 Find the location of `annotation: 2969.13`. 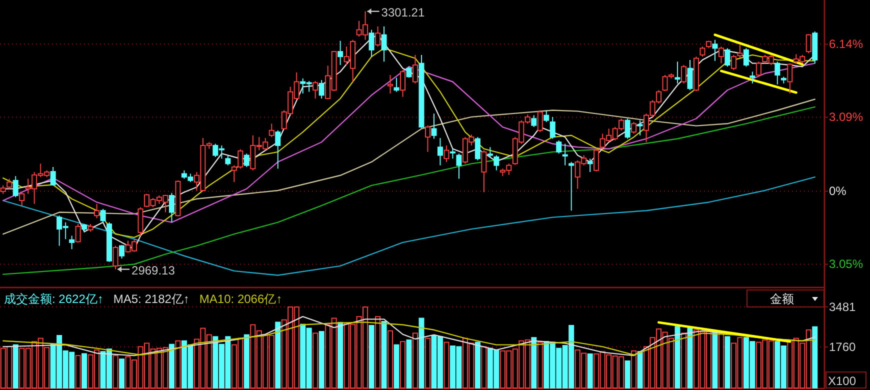

annotation: 2969.13 is located at coordinates (154, 270).